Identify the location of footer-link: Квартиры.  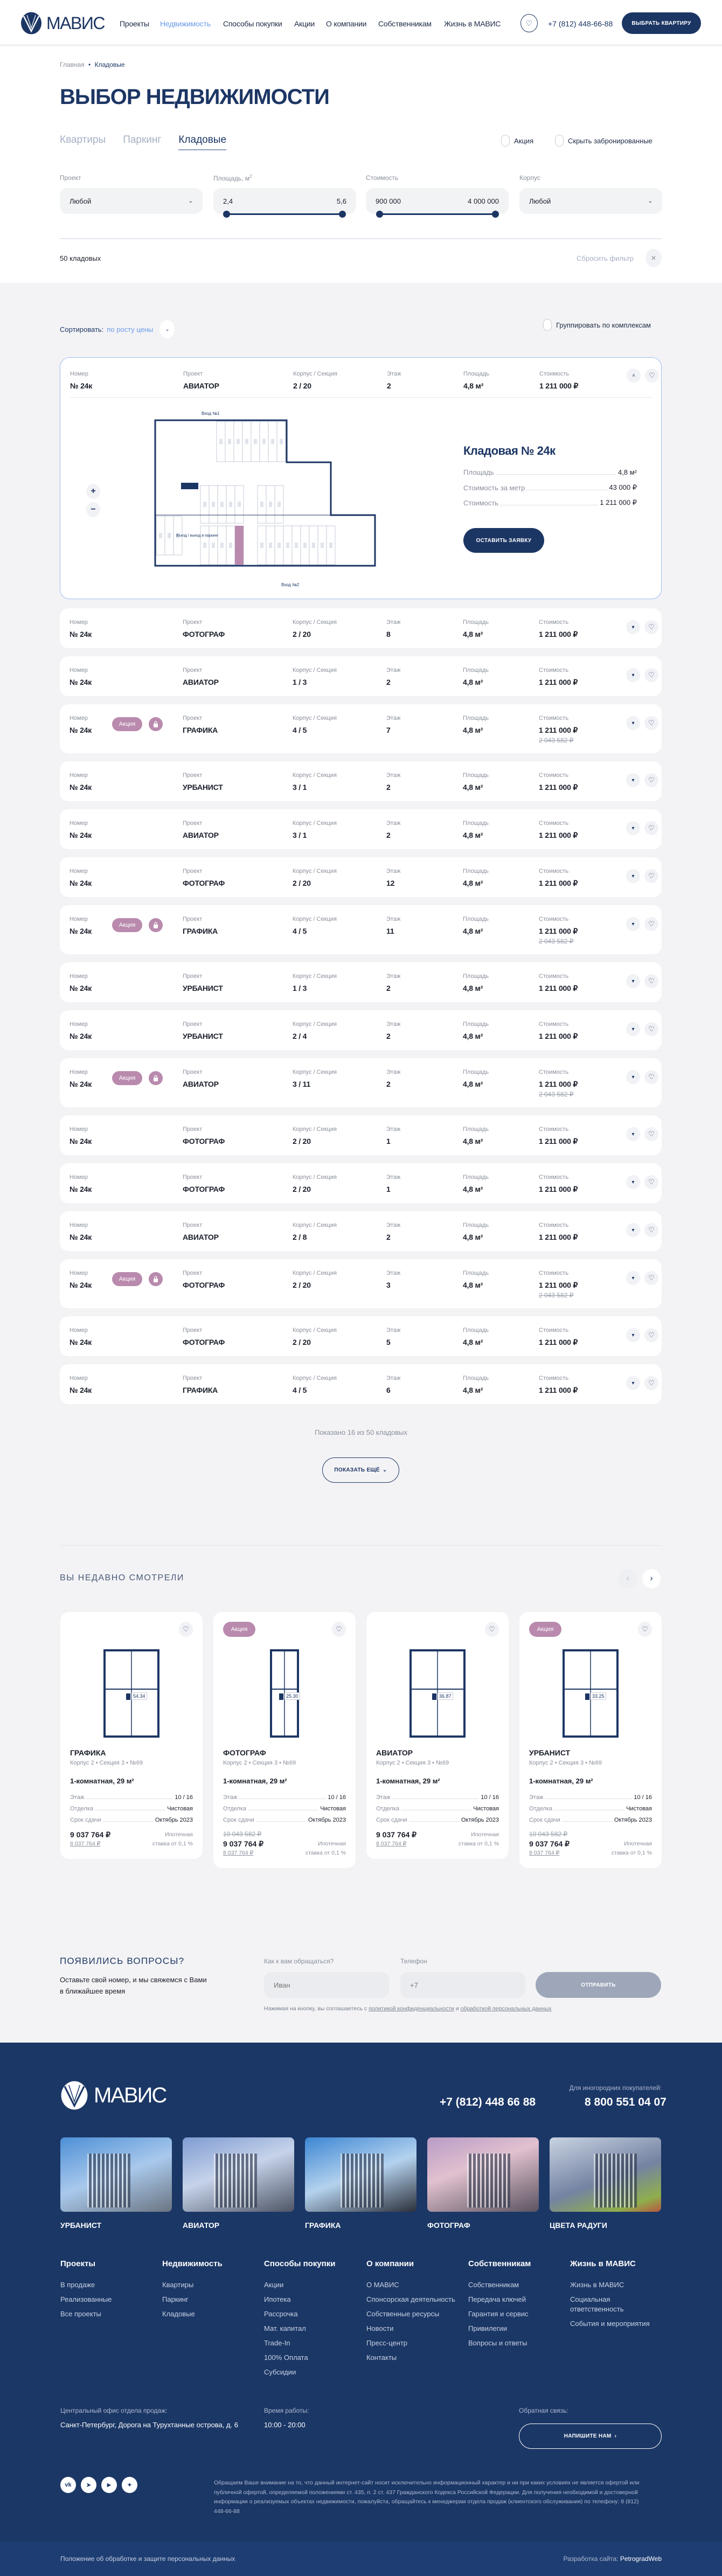
(178, 2285).